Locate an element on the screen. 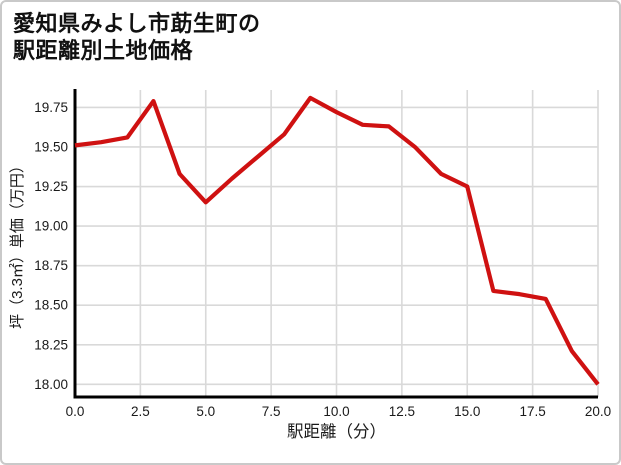  x-tick-label: 2.5 is located at coordinates (140, 411).